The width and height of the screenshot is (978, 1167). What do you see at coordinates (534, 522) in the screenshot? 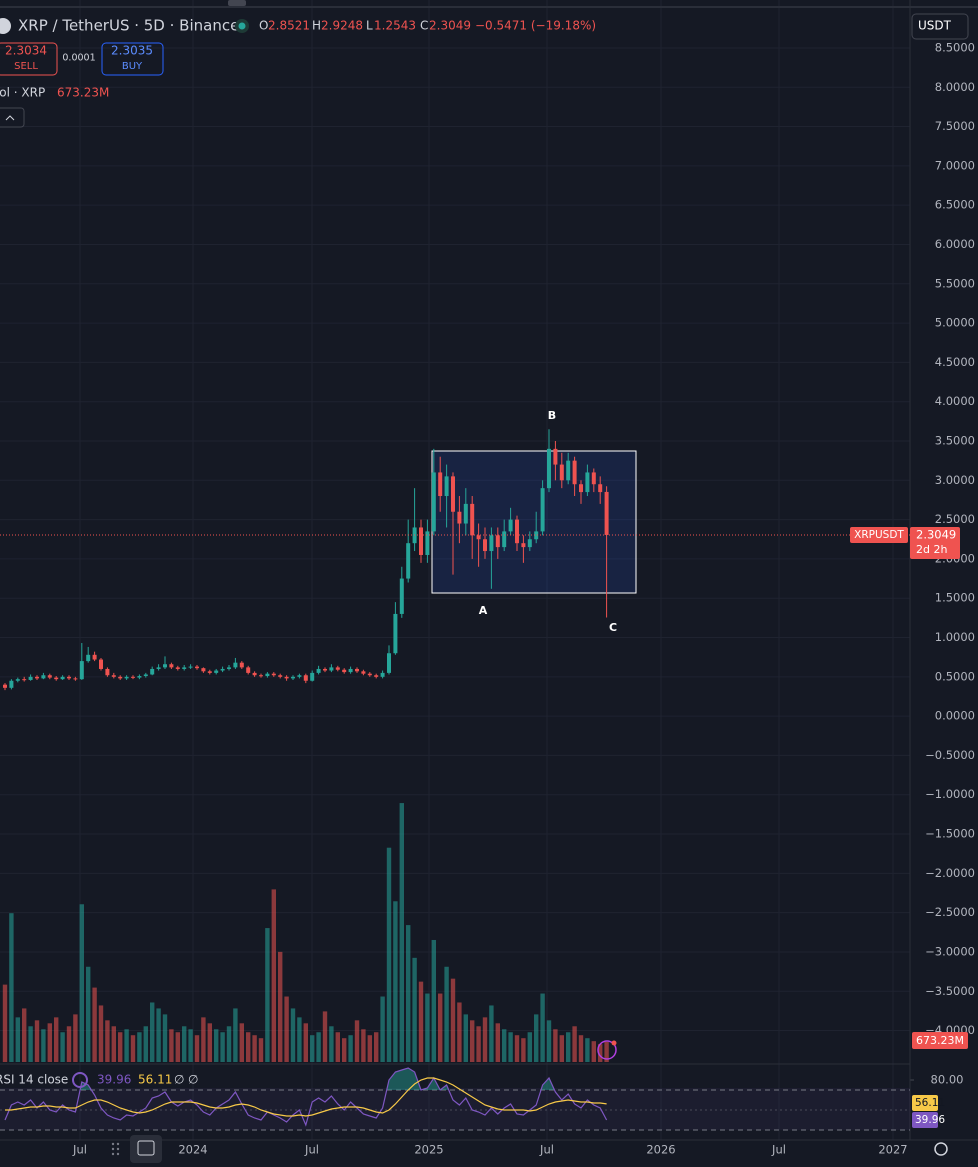
I see `range-box` at bounding box center [534, 522].